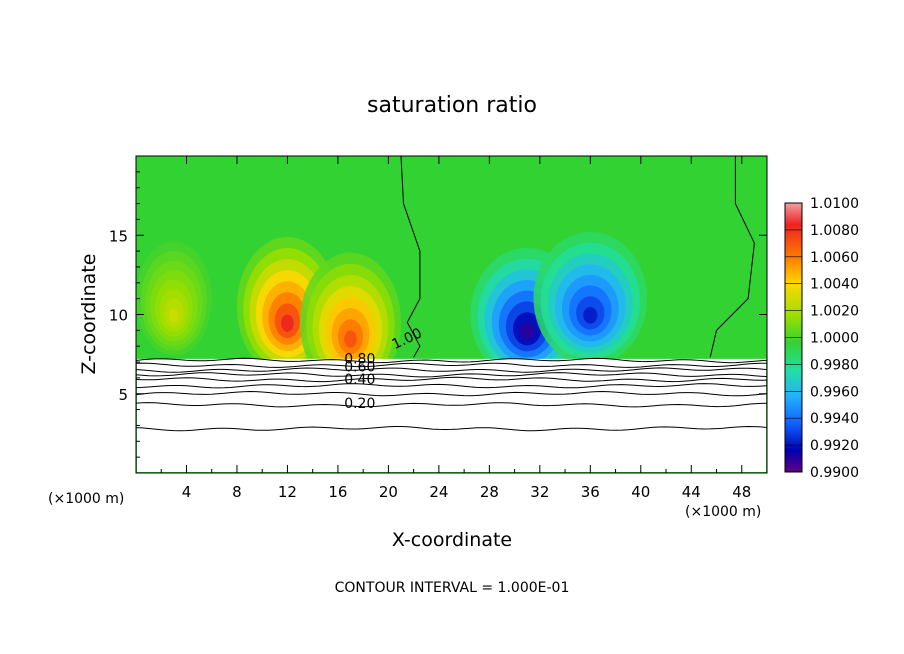 The width and height of the screenshot is (904, 654). What do you see at coordinates (86, 499) in the screenshot?
I see `x-unit-left: (×1000 m)` at bounding box center [86, 499].